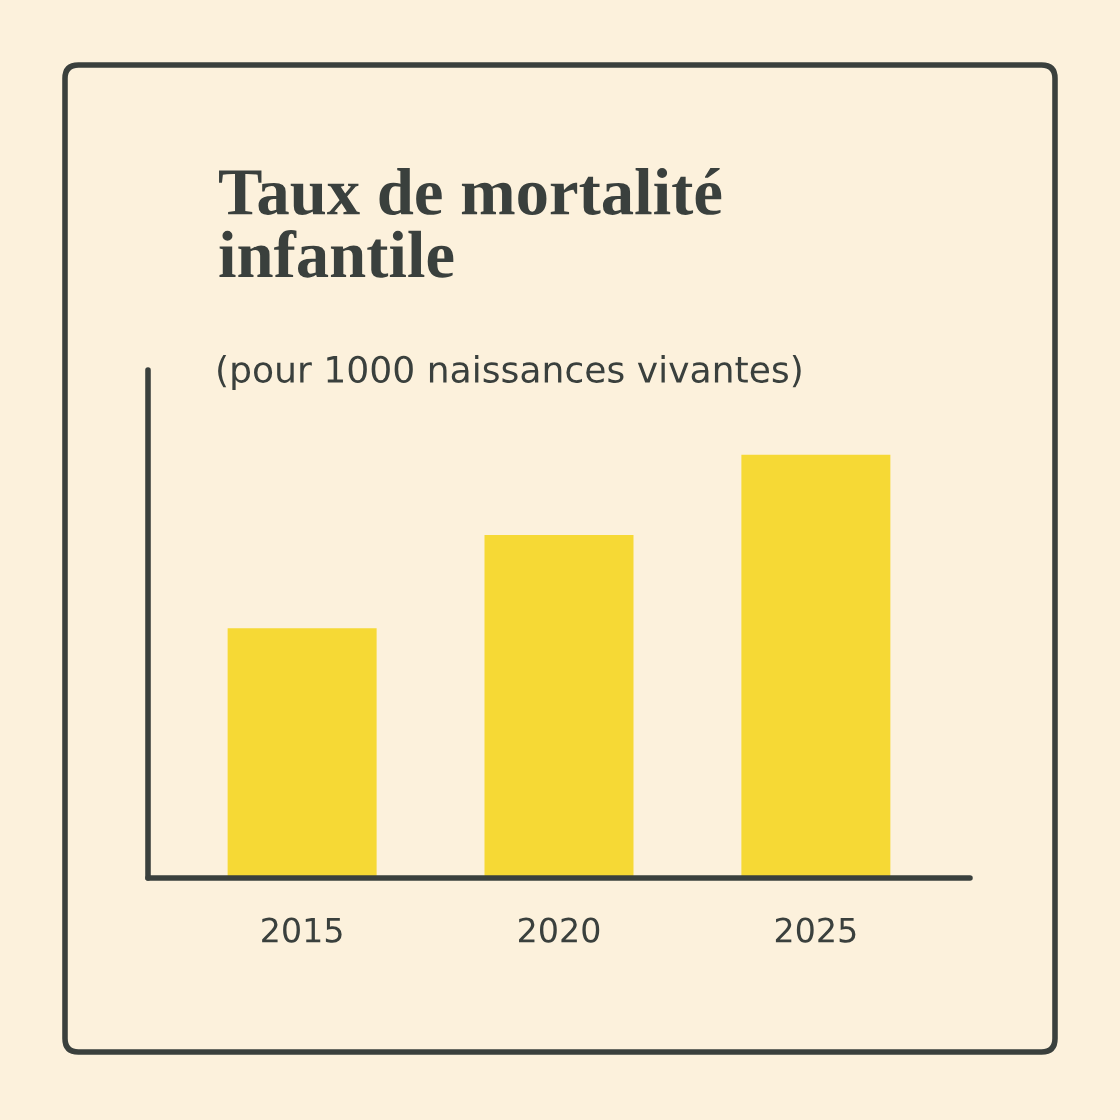 This screenshot has height=1120, width=1120. I want to click on chart-title: Taux de mortalité infantile, so click(470, 222).